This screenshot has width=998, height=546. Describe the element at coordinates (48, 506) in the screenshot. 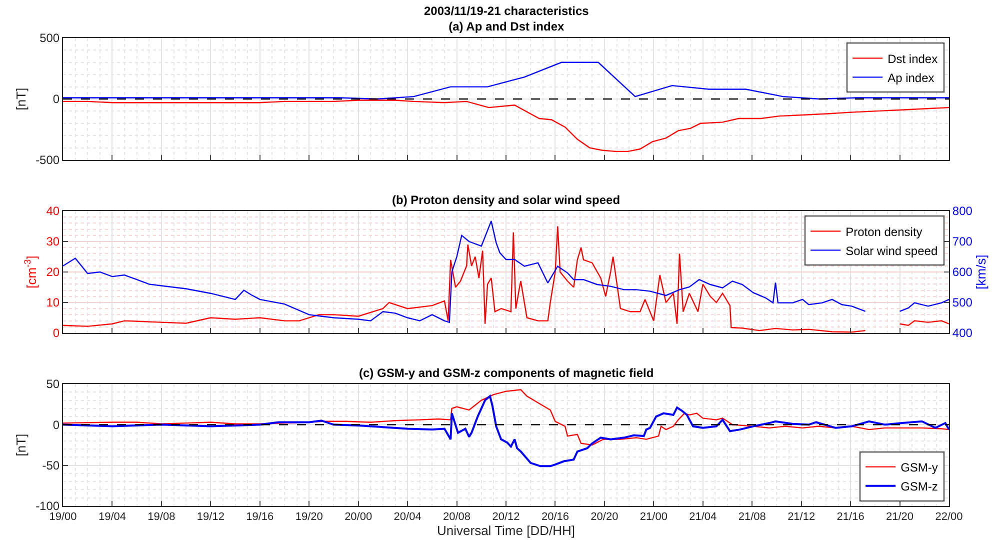

I see `y-tick-label: -100` at that location.